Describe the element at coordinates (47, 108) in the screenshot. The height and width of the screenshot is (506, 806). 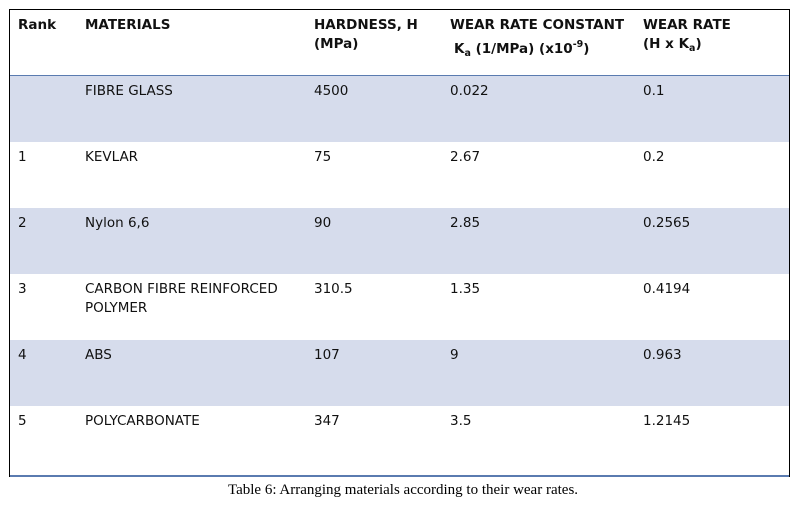
I see `cell-rank` at that location.